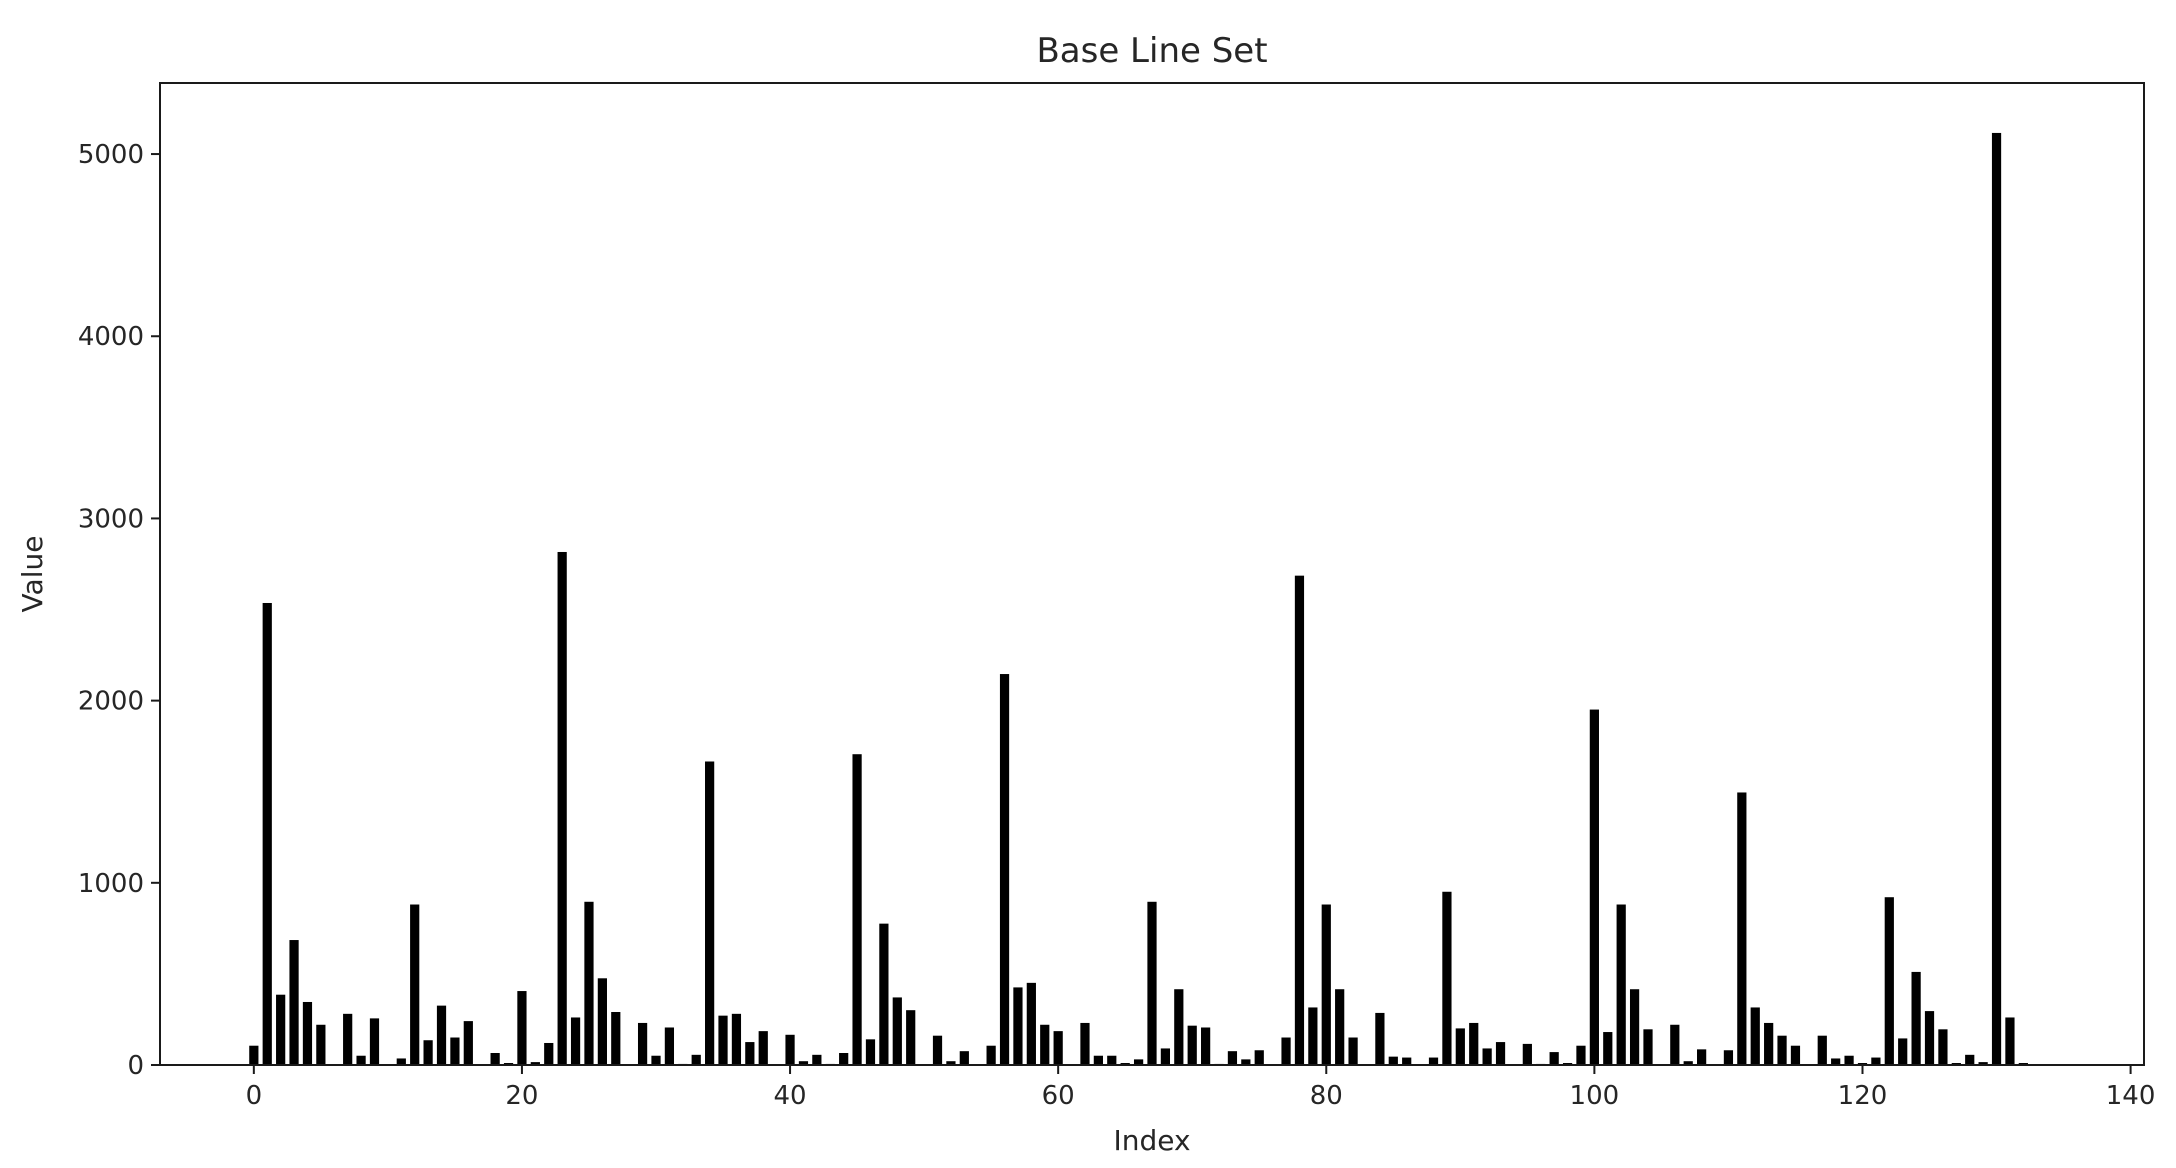 This screenshot has width=2176, height=1168. I want to click on y-tick-label-2000: 2000, so click(111, 702).